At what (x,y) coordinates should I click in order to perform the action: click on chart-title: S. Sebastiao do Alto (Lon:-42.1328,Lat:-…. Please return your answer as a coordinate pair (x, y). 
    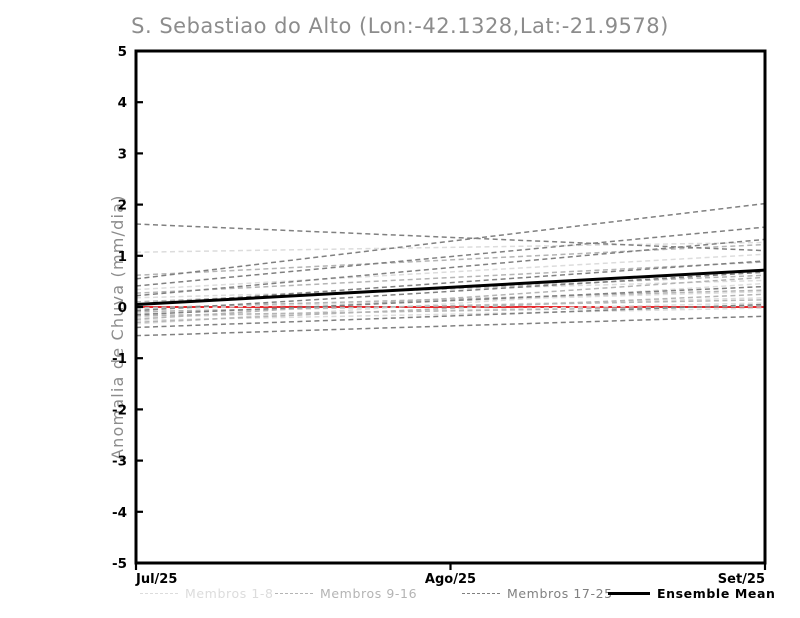
    Looking at the image, I should click on (400, 26).